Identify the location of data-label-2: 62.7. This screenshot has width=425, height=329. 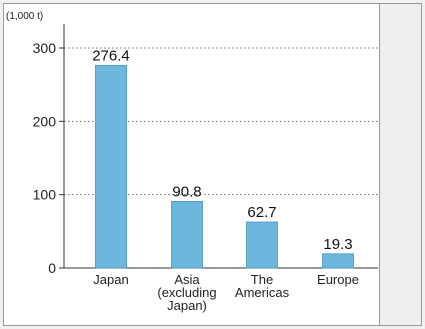
(261, 212).